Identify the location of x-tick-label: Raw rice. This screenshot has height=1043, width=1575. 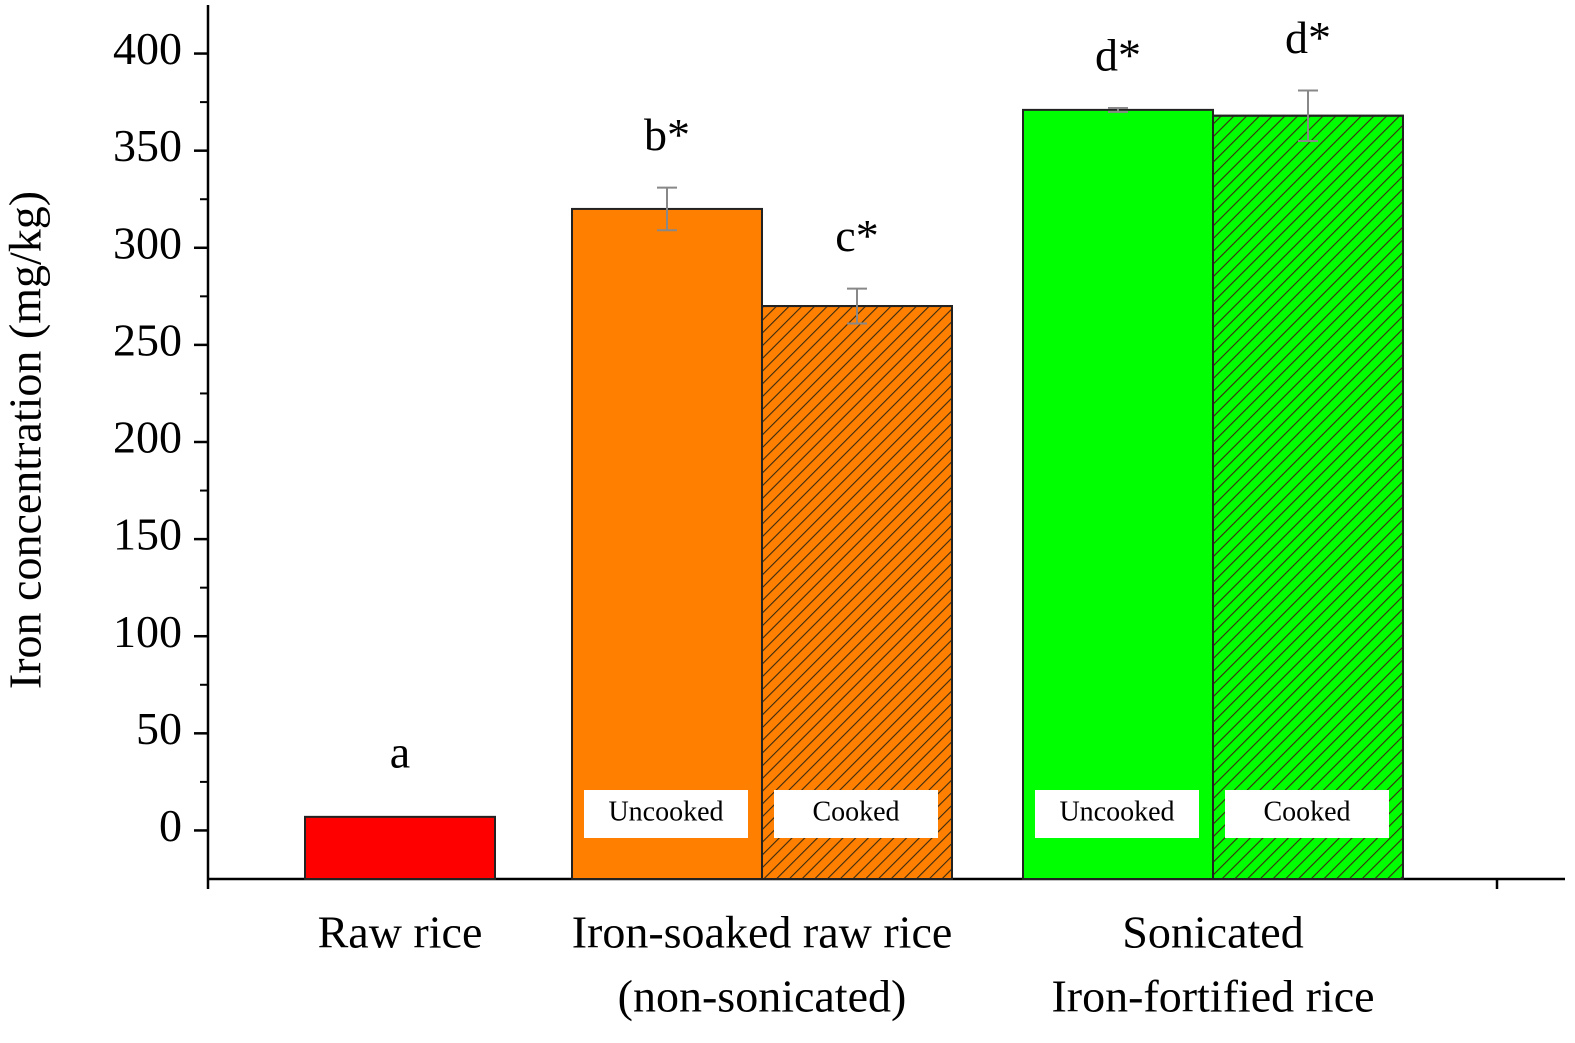
(400, 932).